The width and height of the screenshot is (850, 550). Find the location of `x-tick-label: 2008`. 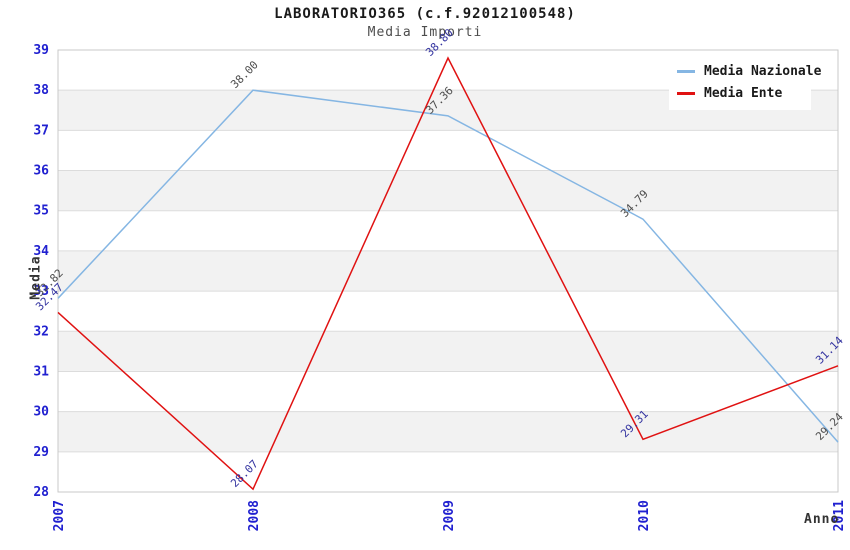

x-tick-label: 2008 is located at coordinates (254, 515).